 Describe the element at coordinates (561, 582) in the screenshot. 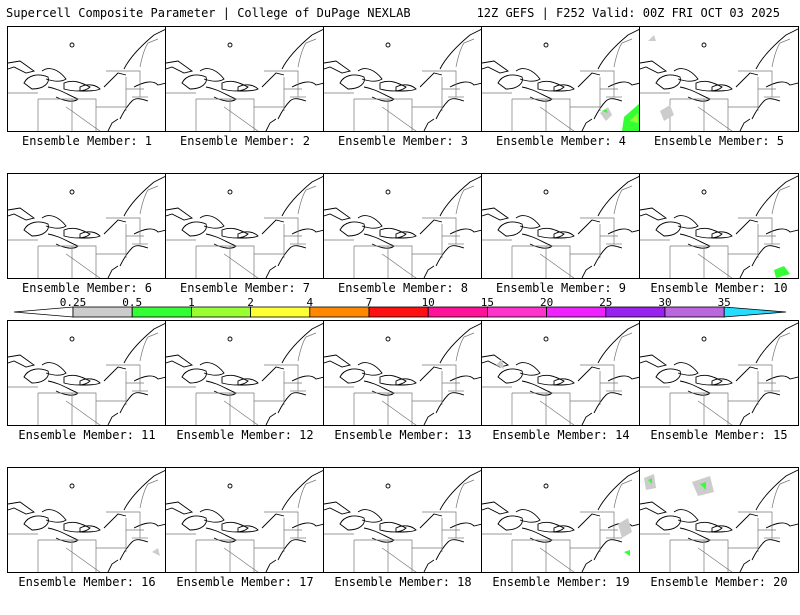

I see `panel-caption: Ensemble Member: 19` at that location.